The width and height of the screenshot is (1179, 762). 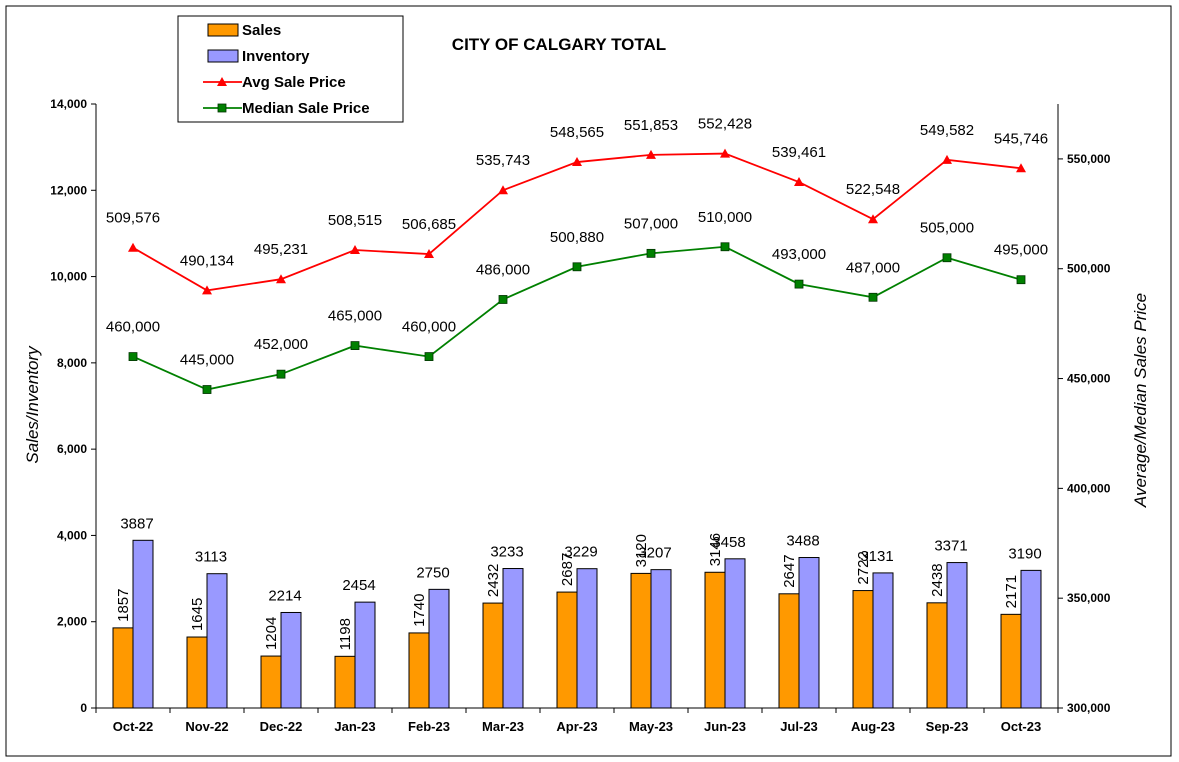 I want to click on avg-sale-price-data-label: 509,576, so click(x=133, y=218).